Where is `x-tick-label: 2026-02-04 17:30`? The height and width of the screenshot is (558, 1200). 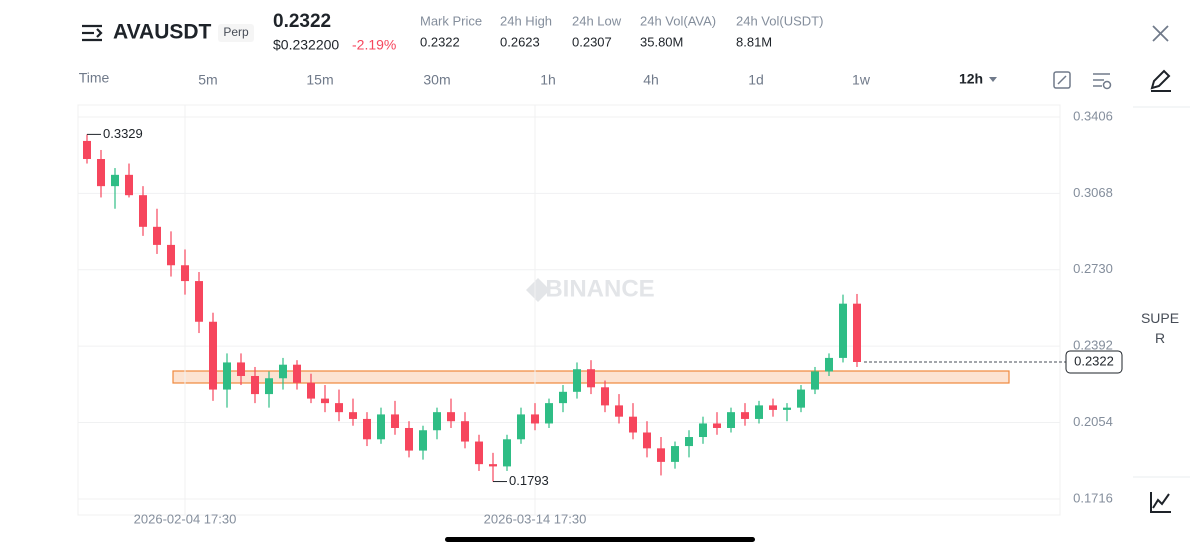
x-tick-label: 2026-02-04 17:30 is located at coordinates (185, 518).